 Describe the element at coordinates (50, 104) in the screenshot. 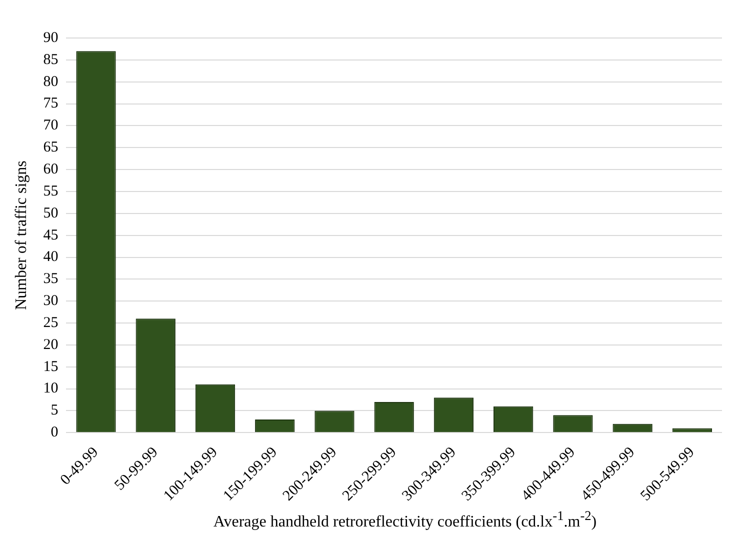

I see `y-tick-label: 75` at that location.